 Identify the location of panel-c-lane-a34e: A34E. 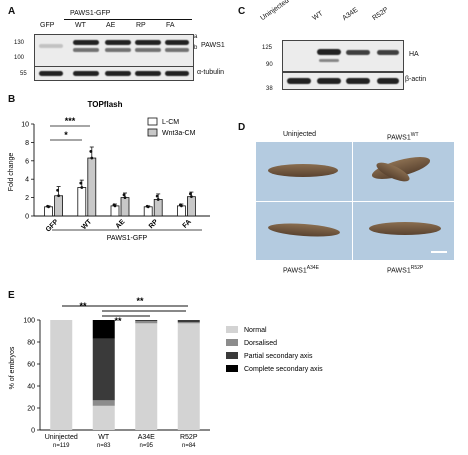
(350, 14).